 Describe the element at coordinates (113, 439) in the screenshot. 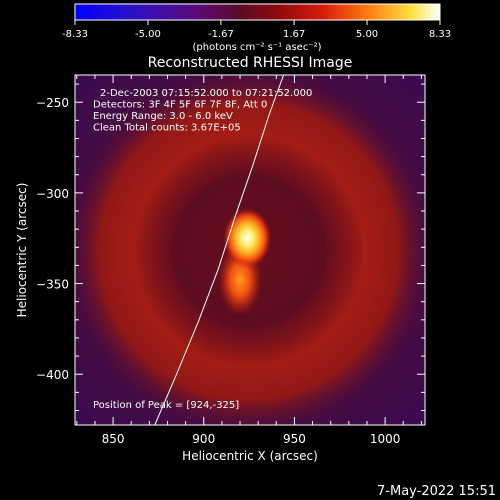

I see `x-tick-label: 850` at that location.